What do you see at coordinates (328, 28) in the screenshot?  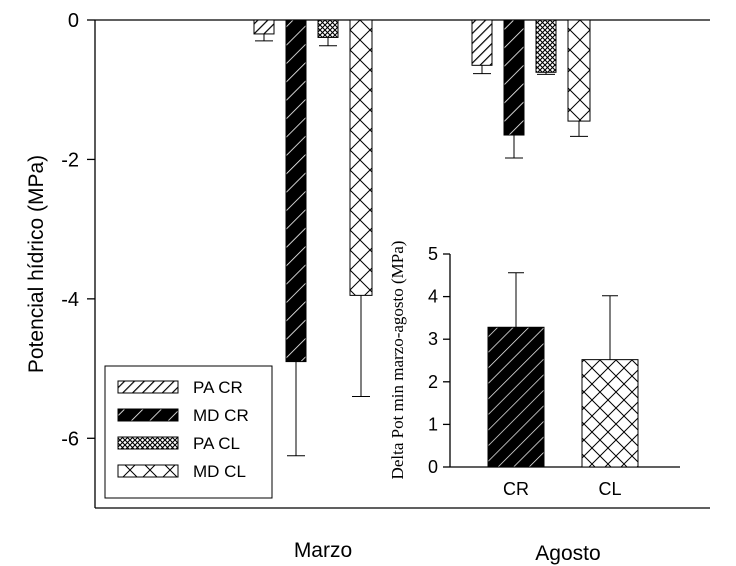 I see `bar-pa-cl-marzo` at bounding box center [328, 28].